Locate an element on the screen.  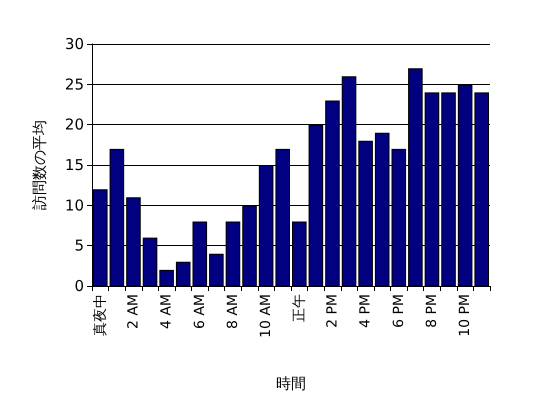
y-axis-title: 訪問数の平均 is located at coordinates (39, 165).